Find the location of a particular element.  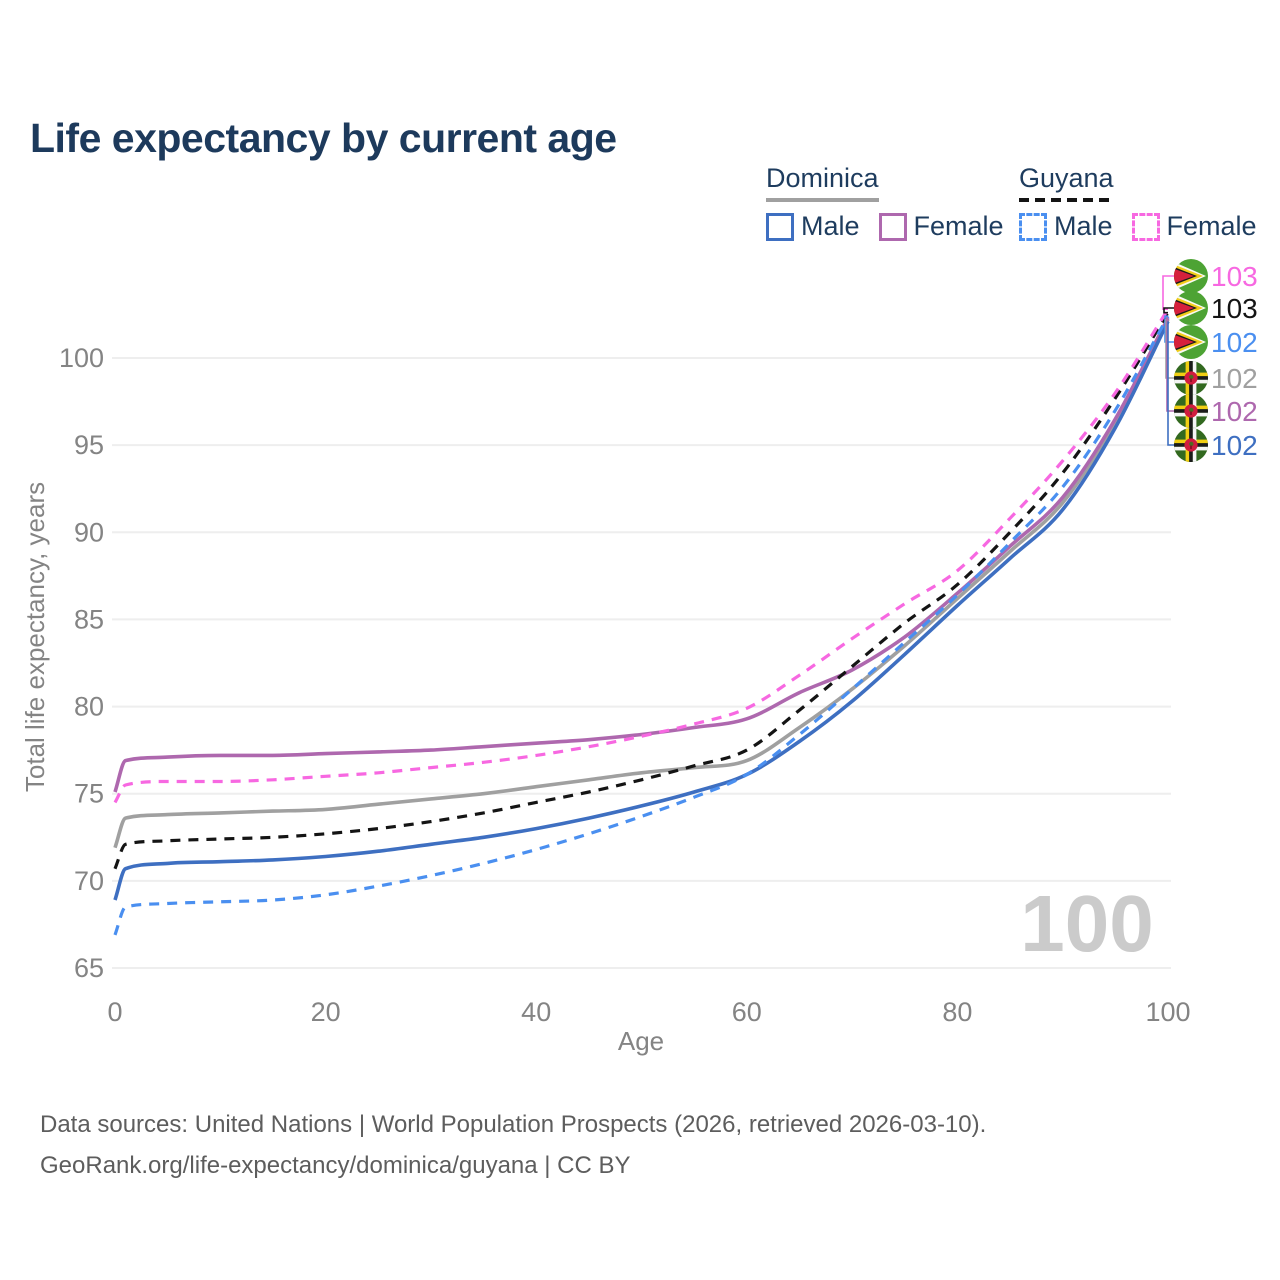

y-tick-label: 90 is located at coordinates (89, 532).